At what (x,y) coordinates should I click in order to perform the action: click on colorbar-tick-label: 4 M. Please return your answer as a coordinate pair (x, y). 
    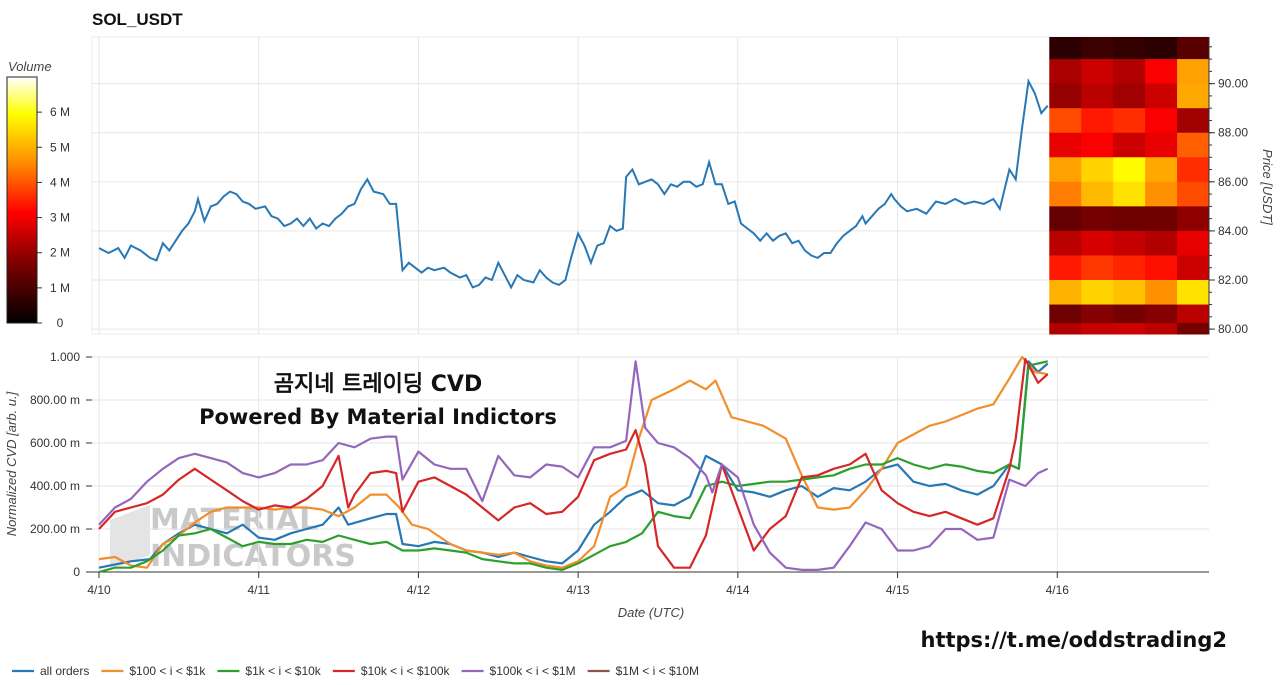
    Looking at the image, I should click on (60, 182).